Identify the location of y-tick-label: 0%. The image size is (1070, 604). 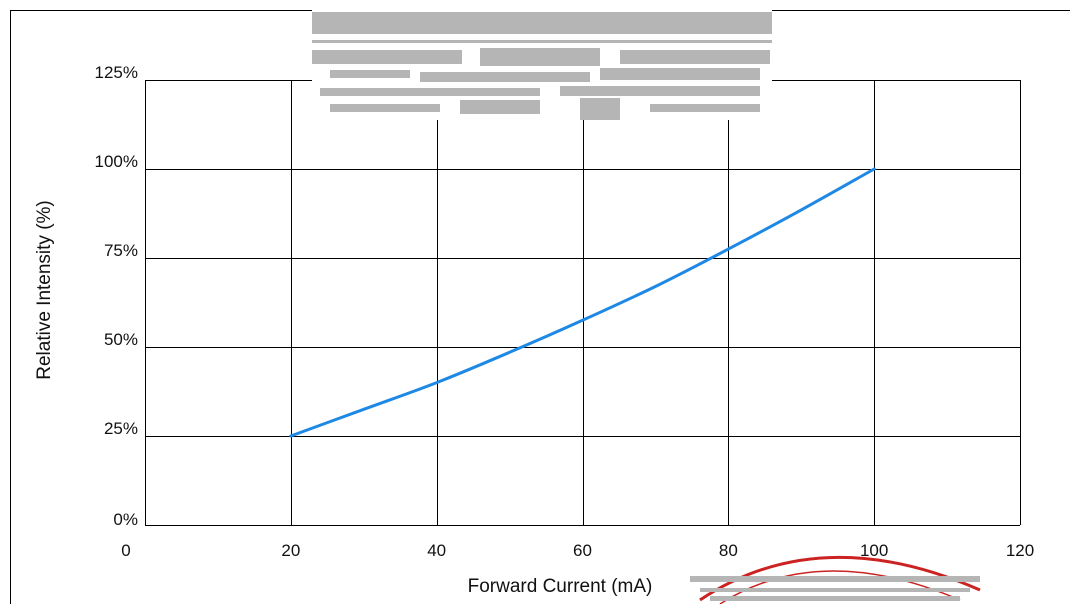
(125, 519).